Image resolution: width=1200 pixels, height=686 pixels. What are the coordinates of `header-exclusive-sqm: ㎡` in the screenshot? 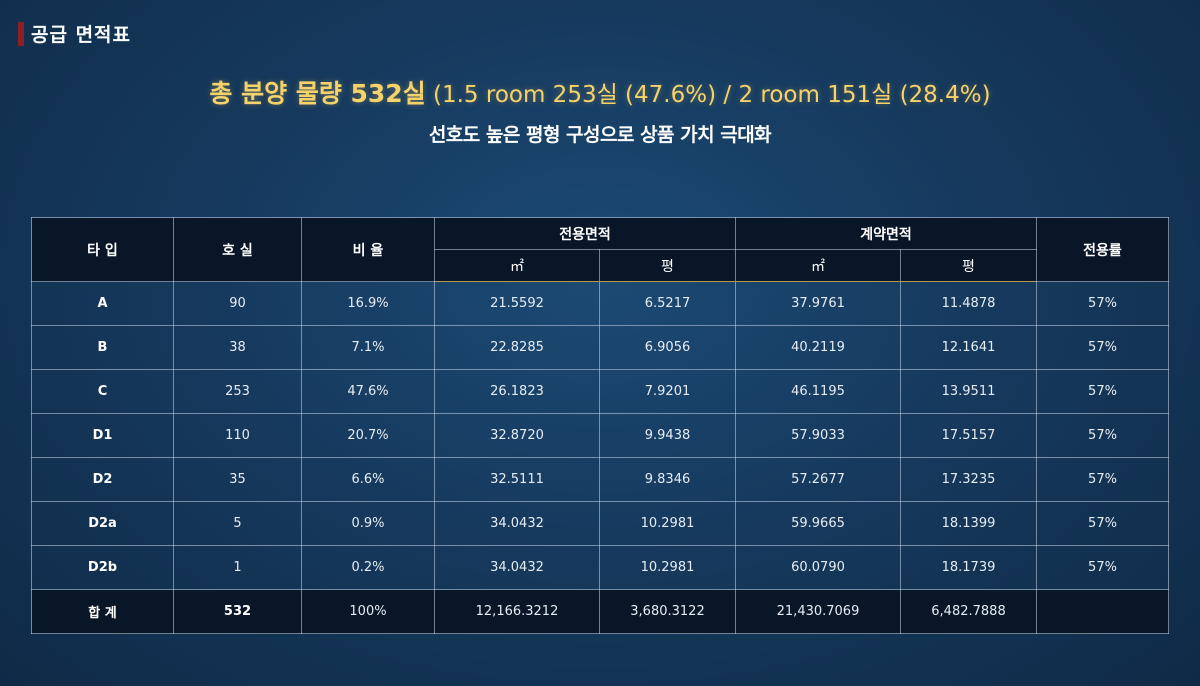 It's located at (517, 265).